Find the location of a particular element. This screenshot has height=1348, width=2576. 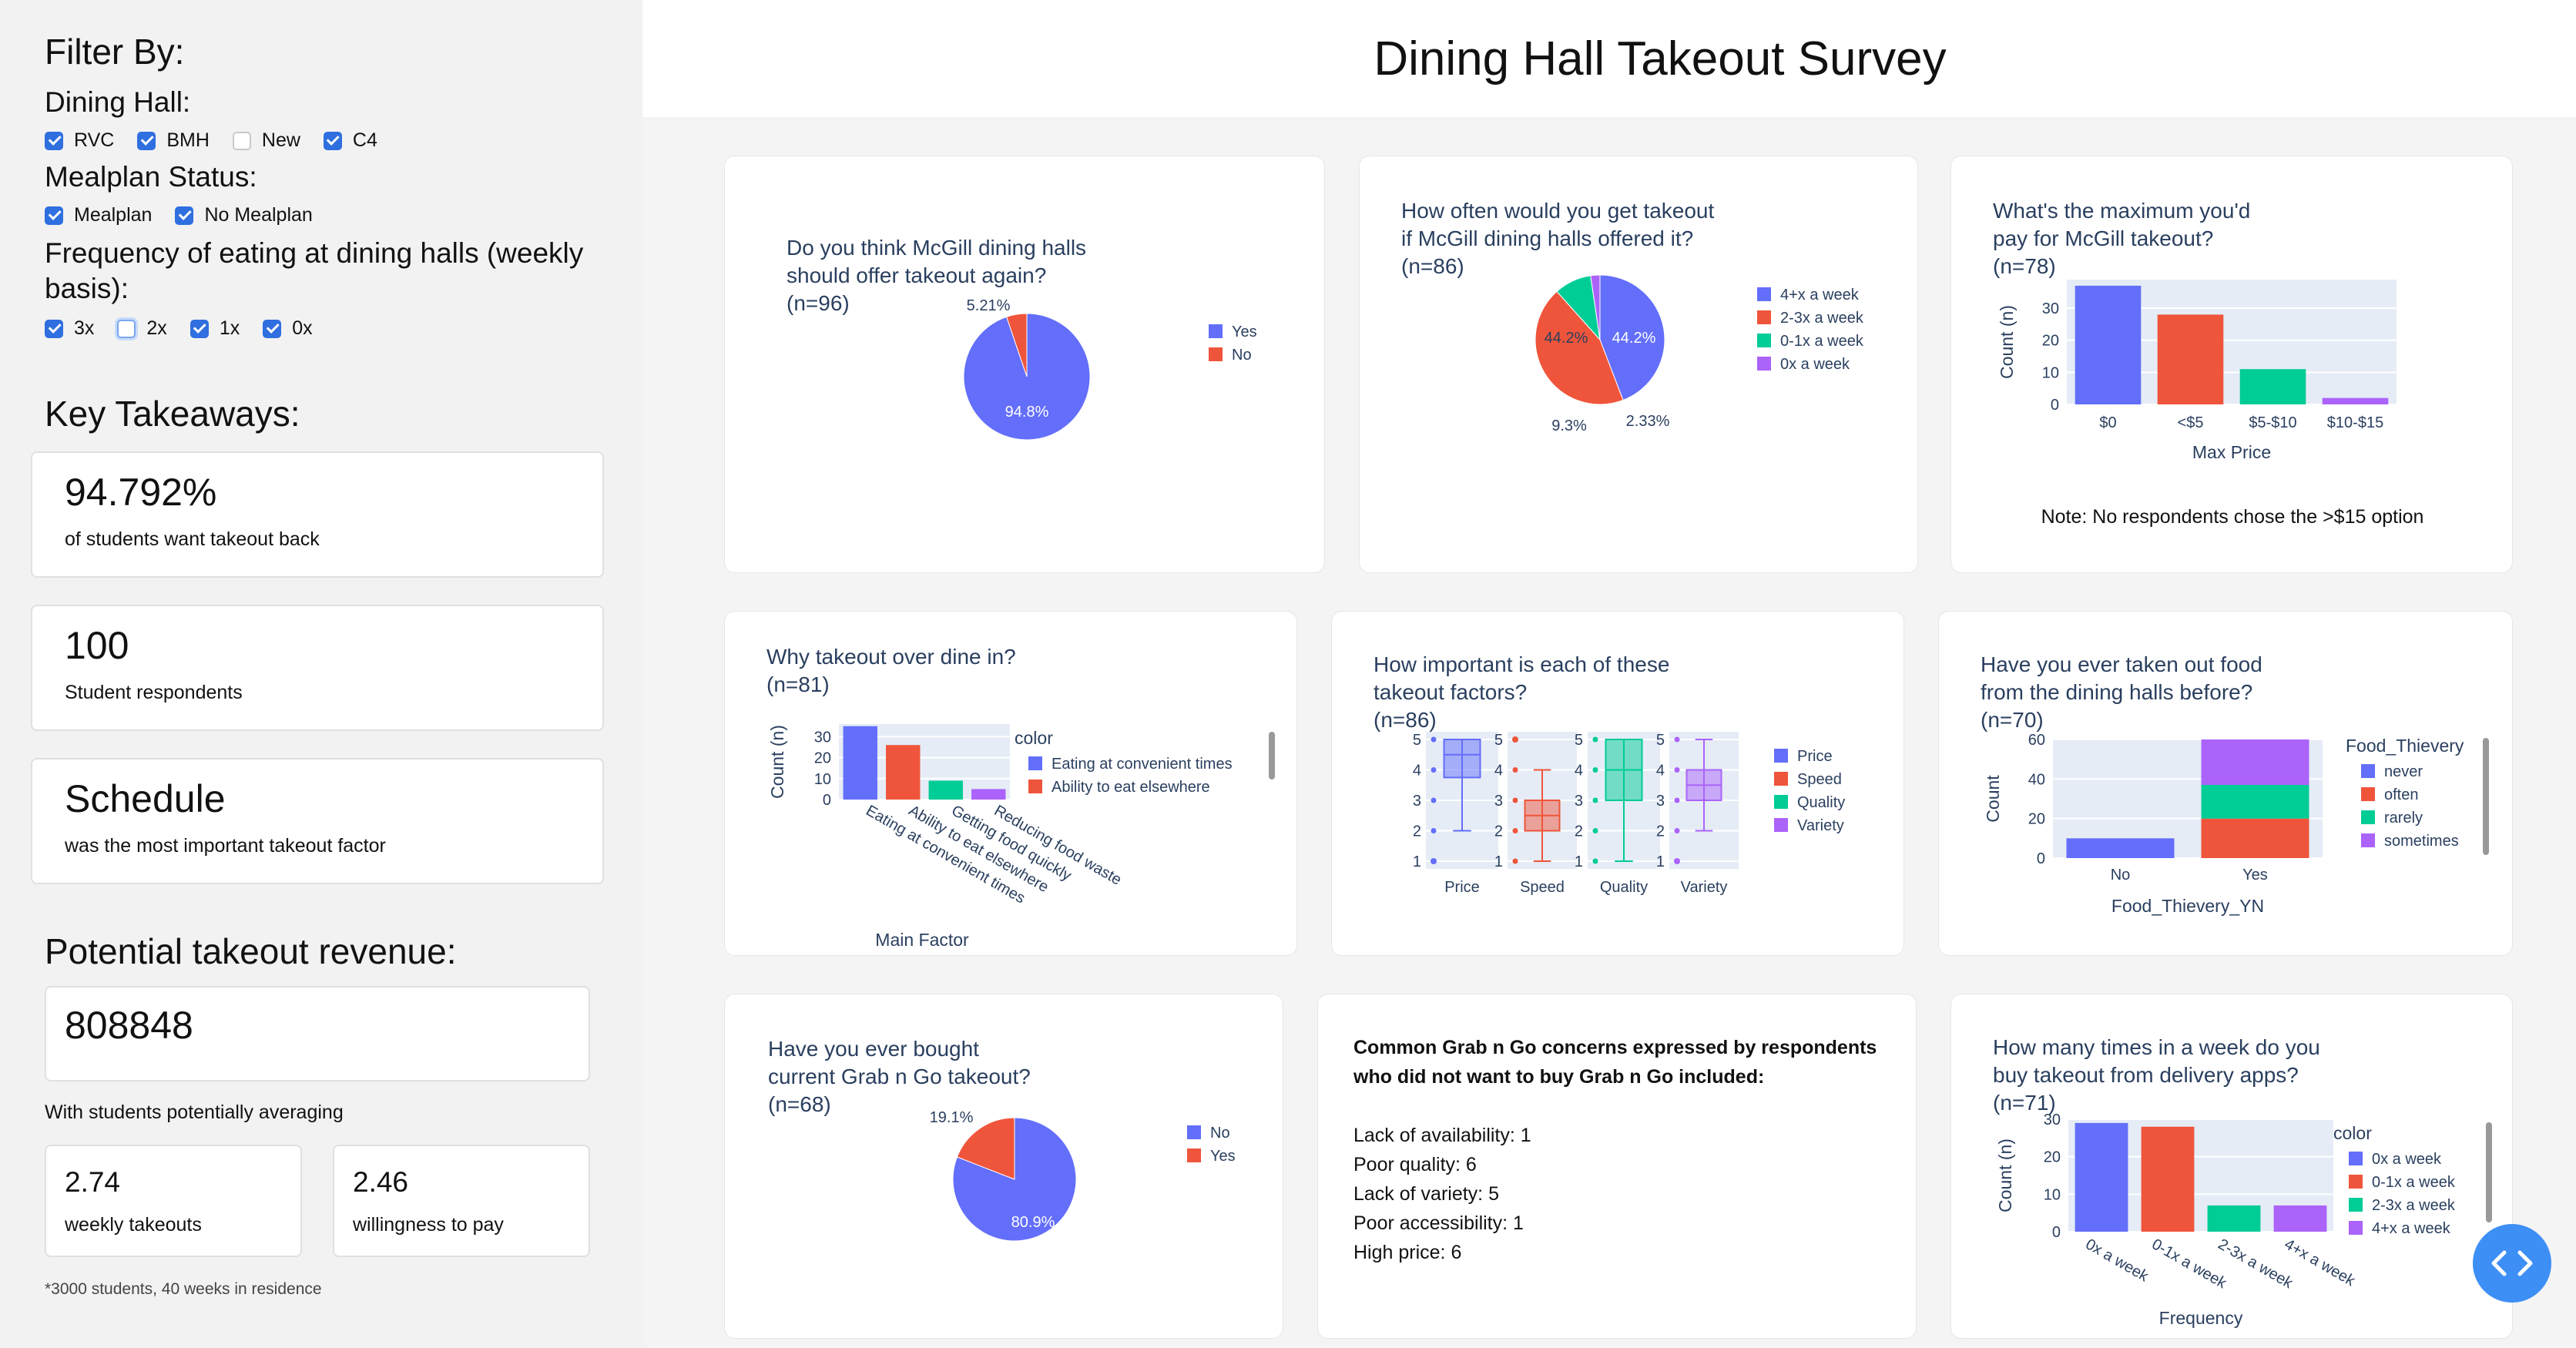

checkbox-no-mealplan: No Mealplan is located at coordinates (244, 215).